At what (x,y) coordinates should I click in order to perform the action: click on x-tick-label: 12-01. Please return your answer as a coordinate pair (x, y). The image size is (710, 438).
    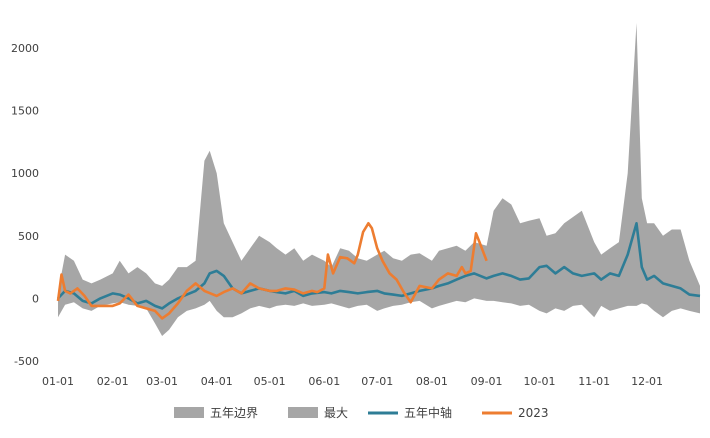
    Looking at the image, I should click on (647, 381).